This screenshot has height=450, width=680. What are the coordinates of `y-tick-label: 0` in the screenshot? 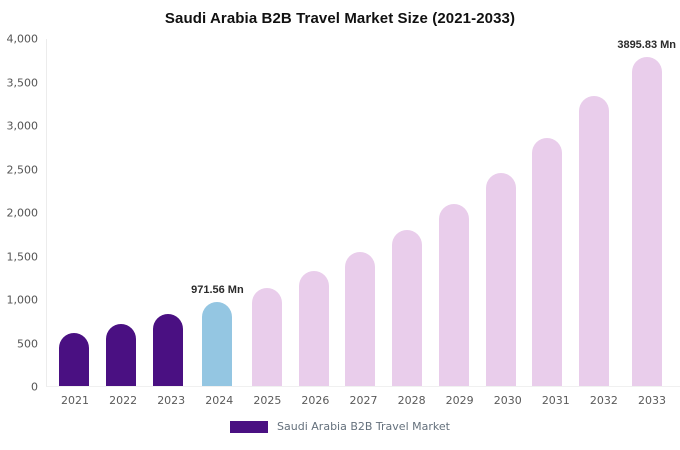 It's located at (34, 387).